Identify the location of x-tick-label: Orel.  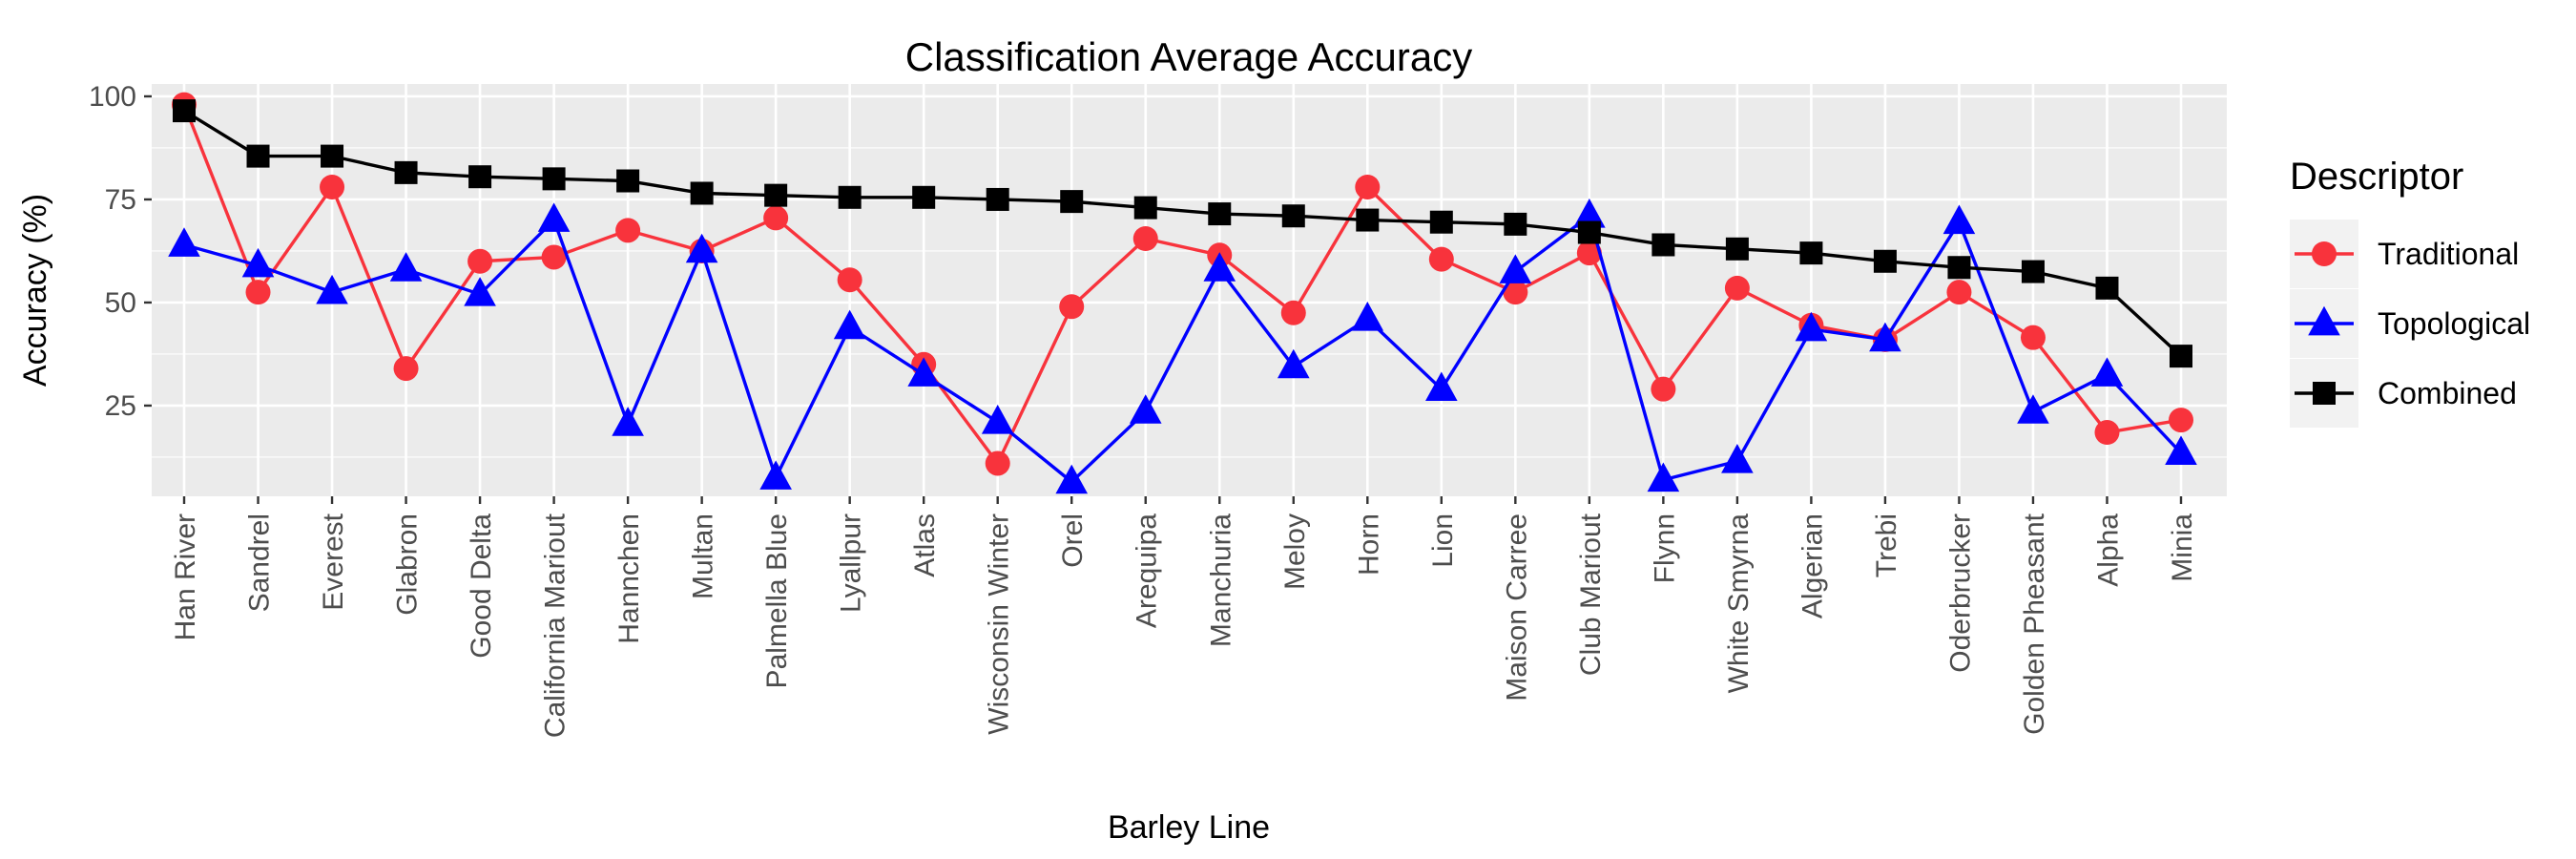
(1073, 540).